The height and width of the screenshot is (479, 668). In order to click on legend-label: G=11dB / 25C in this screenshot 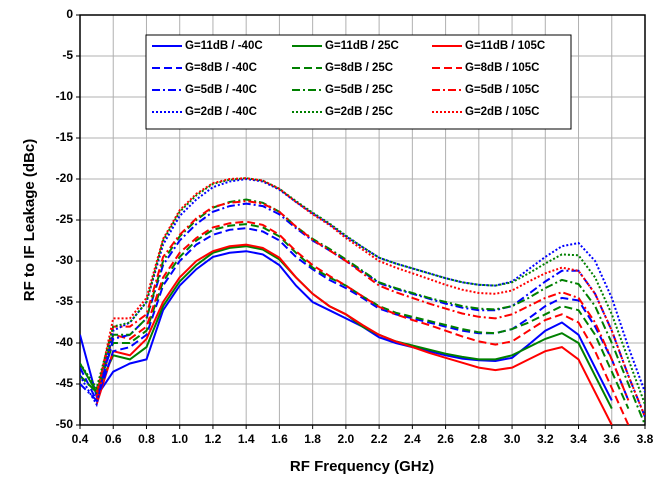, I will do `click(362, 46)`.